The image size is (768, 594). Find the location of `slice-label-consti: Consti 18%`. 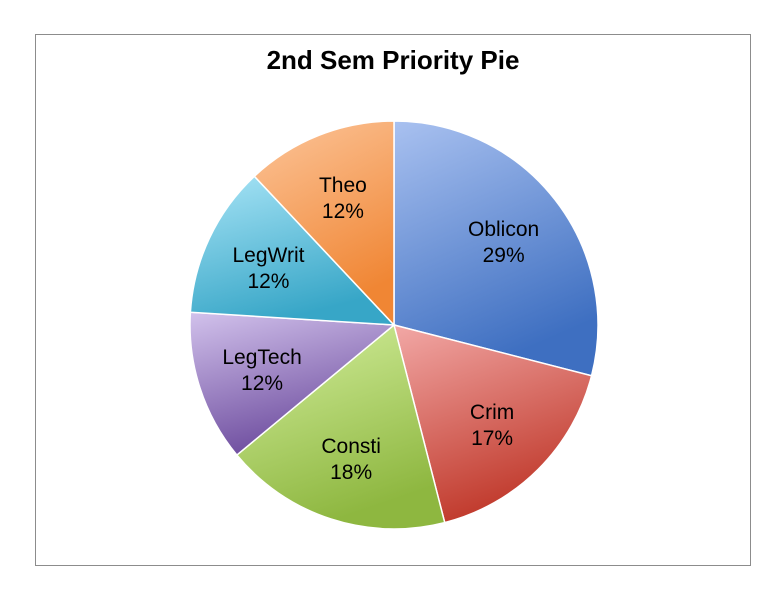

slice-label-consti: Consti 18% is located at coordinates (351, 459).